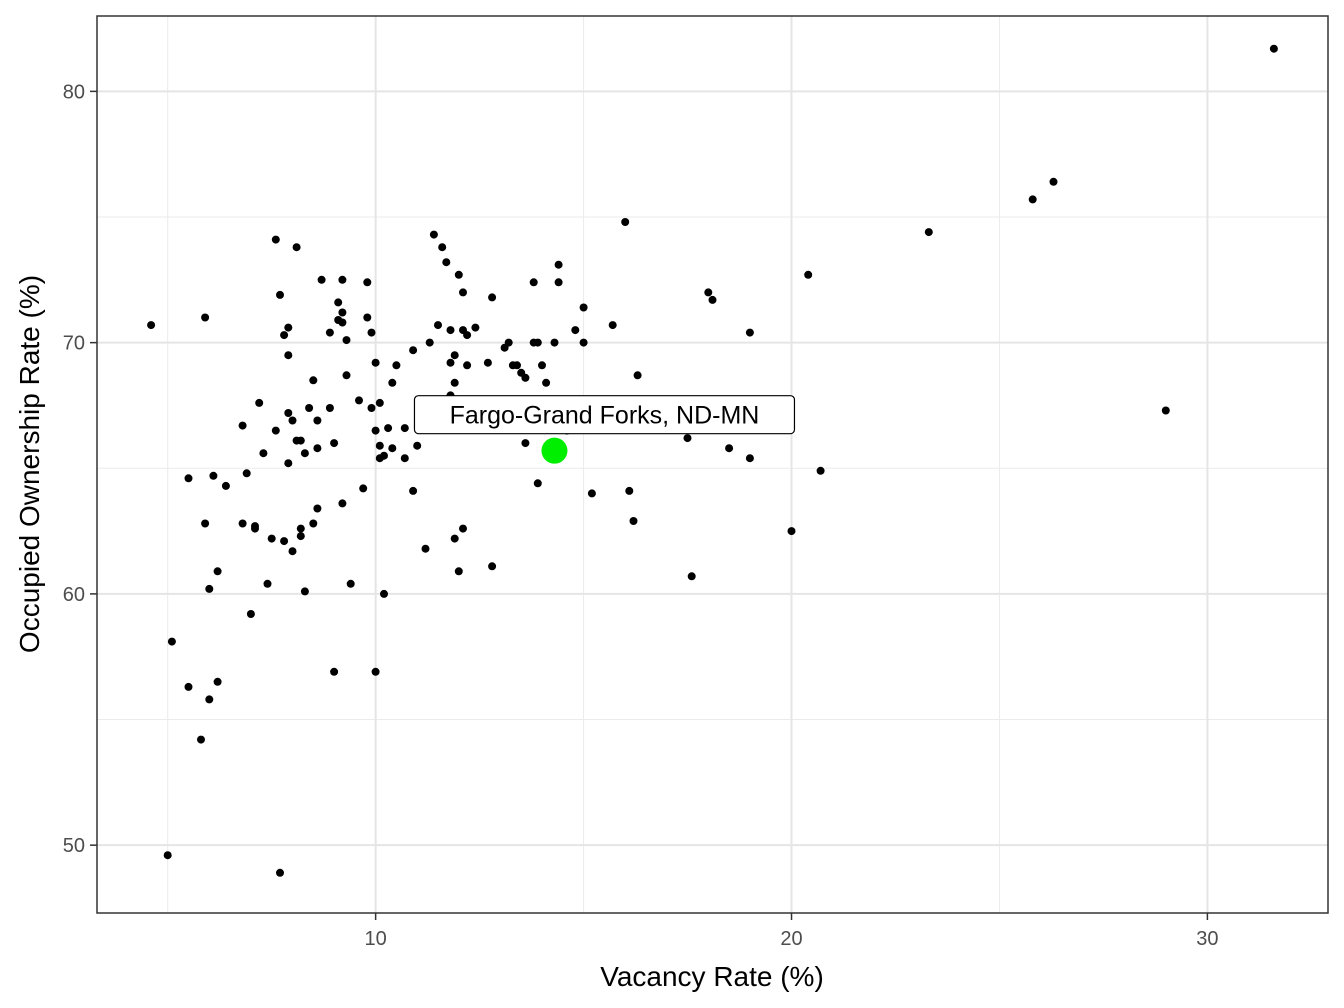 This screenshot has height=1008, width=1344. What do you see at coordinates (712, 976) in the screenshot?
I see `x-axis-title: Vacancy Rate (%)` at bounding box center [712, 976].